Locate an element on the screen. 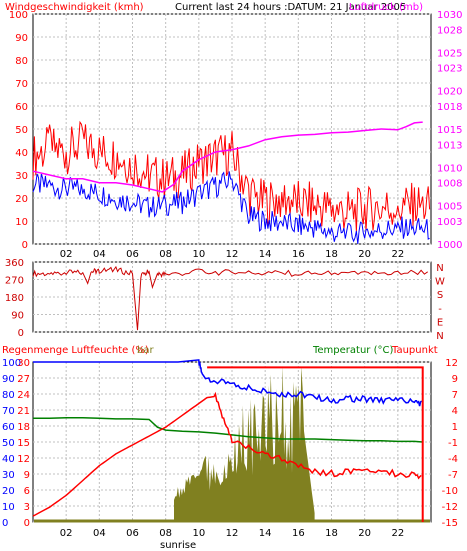 Image resolution: width=467 pixels, height=551 pixels. pressure-right-tick-label: 1015 is located at coordinates (449, 130).